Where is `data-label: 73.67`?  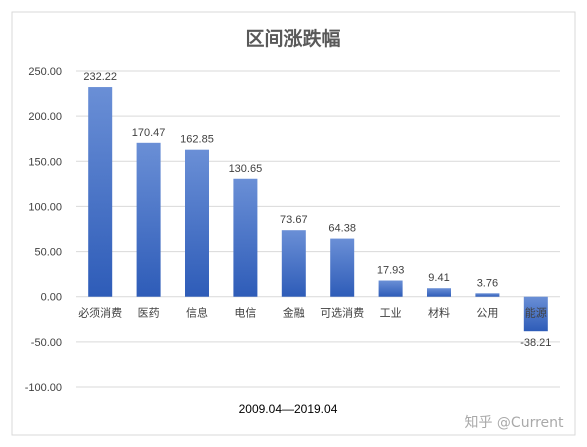 data-label: 73.67 is located at coordinates (294, 220).